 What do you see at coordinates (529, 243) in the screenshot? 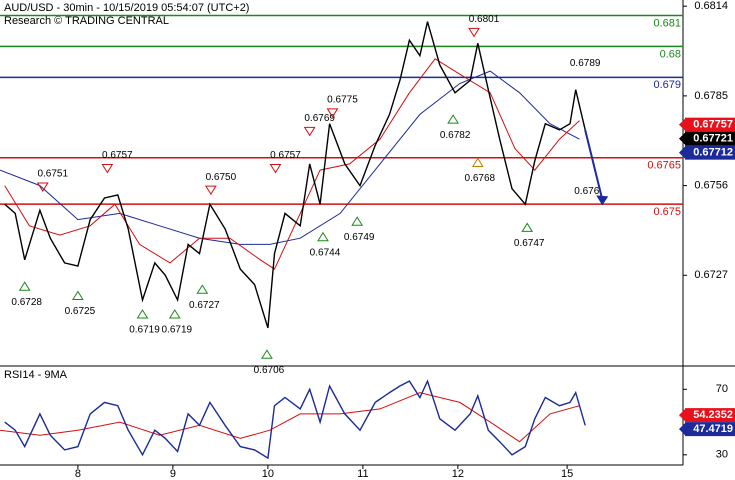
I see `trough-label: 0.6747` at bounding box center [529, 243].